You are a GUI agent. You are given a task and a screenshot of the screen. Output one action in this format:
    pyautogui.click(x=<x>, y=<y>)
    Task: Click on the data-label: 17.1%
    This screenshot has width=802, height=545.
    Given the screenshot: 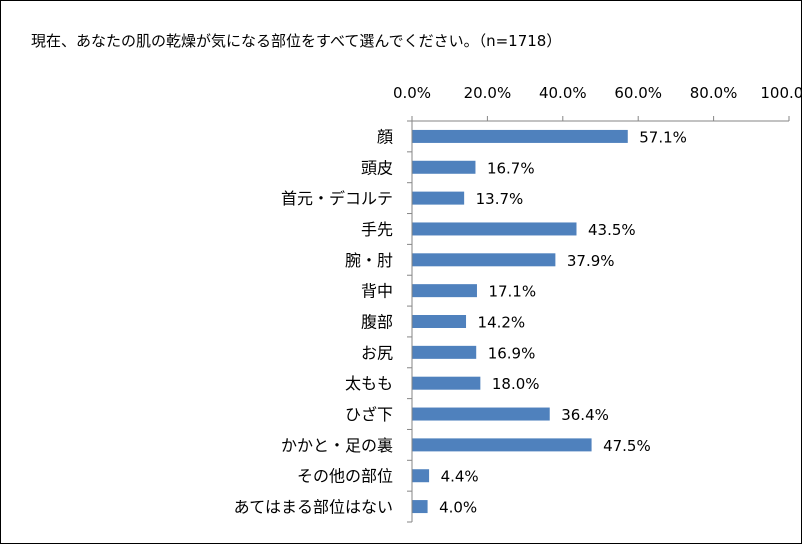 What is the action you would take?
    pyautogui.click(x=512, y=292)
    